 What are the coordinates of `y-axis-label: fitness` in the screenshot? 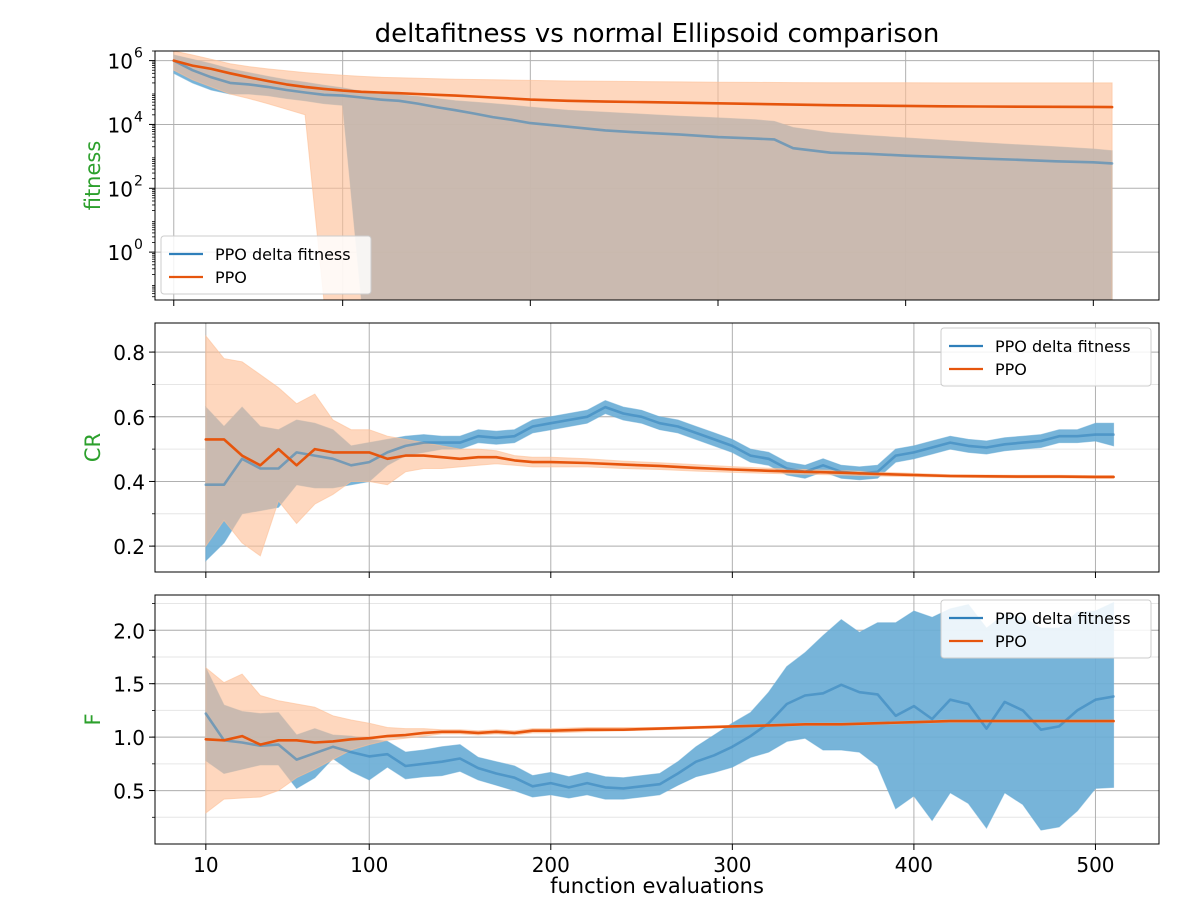 It's located at (93, 176).